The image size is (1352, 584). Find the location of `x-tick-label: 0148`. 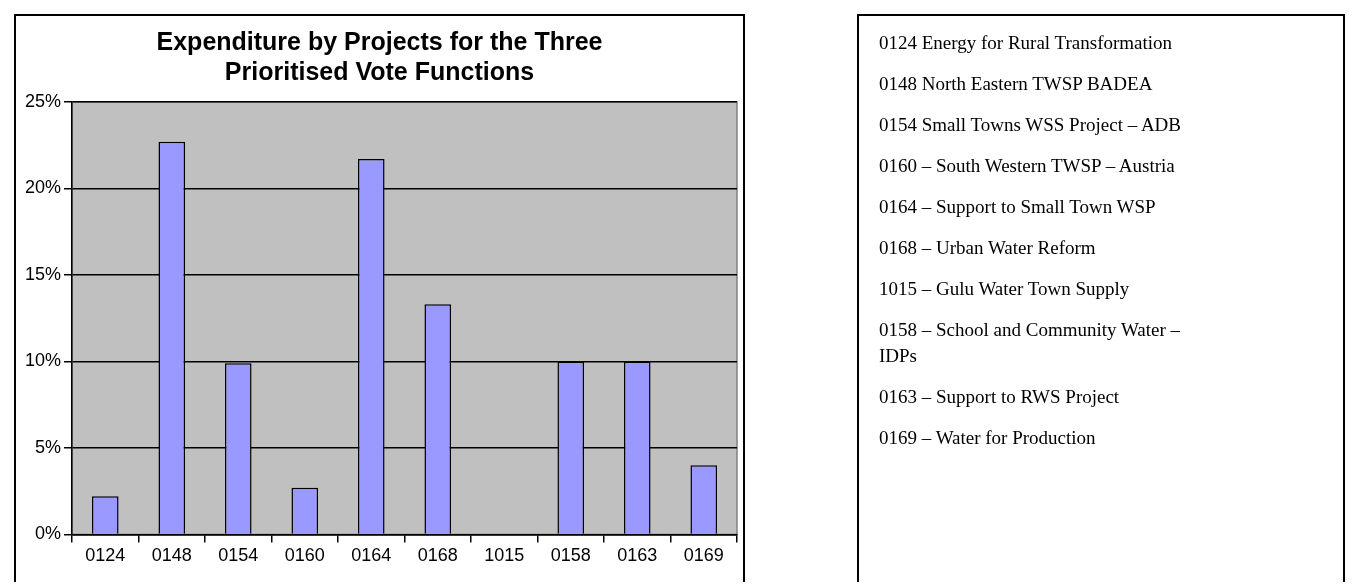

x-tick-label: 0148 is located at coordinates (171, 555).